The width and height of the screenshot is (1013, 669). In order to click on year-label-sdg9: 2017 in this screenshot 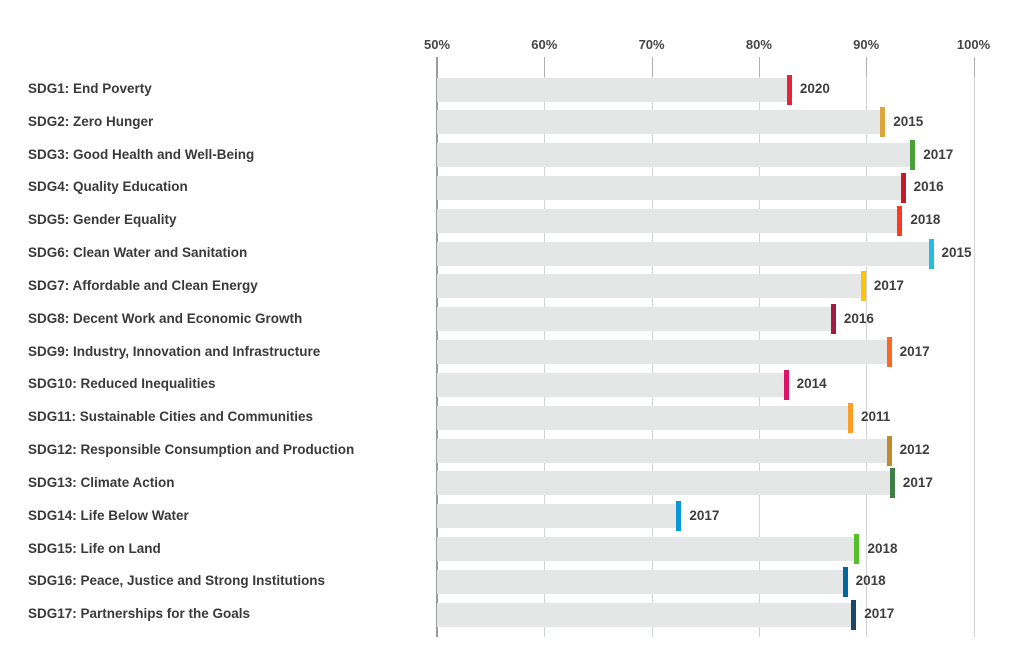, I will do `click(914, 351)`.